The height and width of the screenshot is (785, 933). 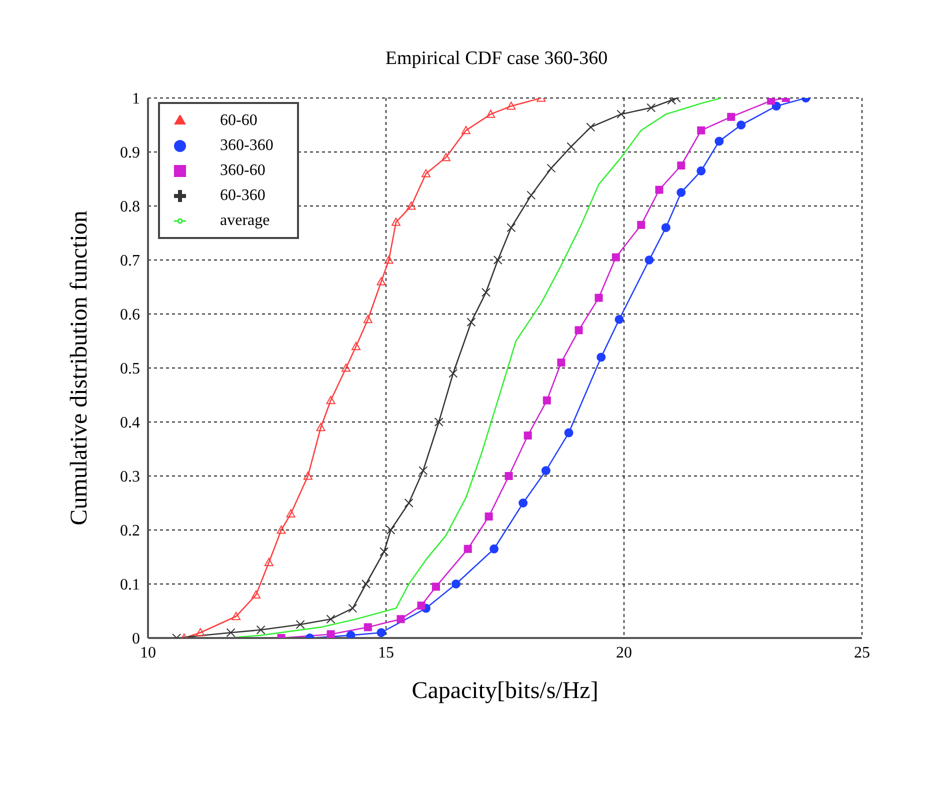 I want to click on x-tick-label: 25, so click(x=862, y=653).